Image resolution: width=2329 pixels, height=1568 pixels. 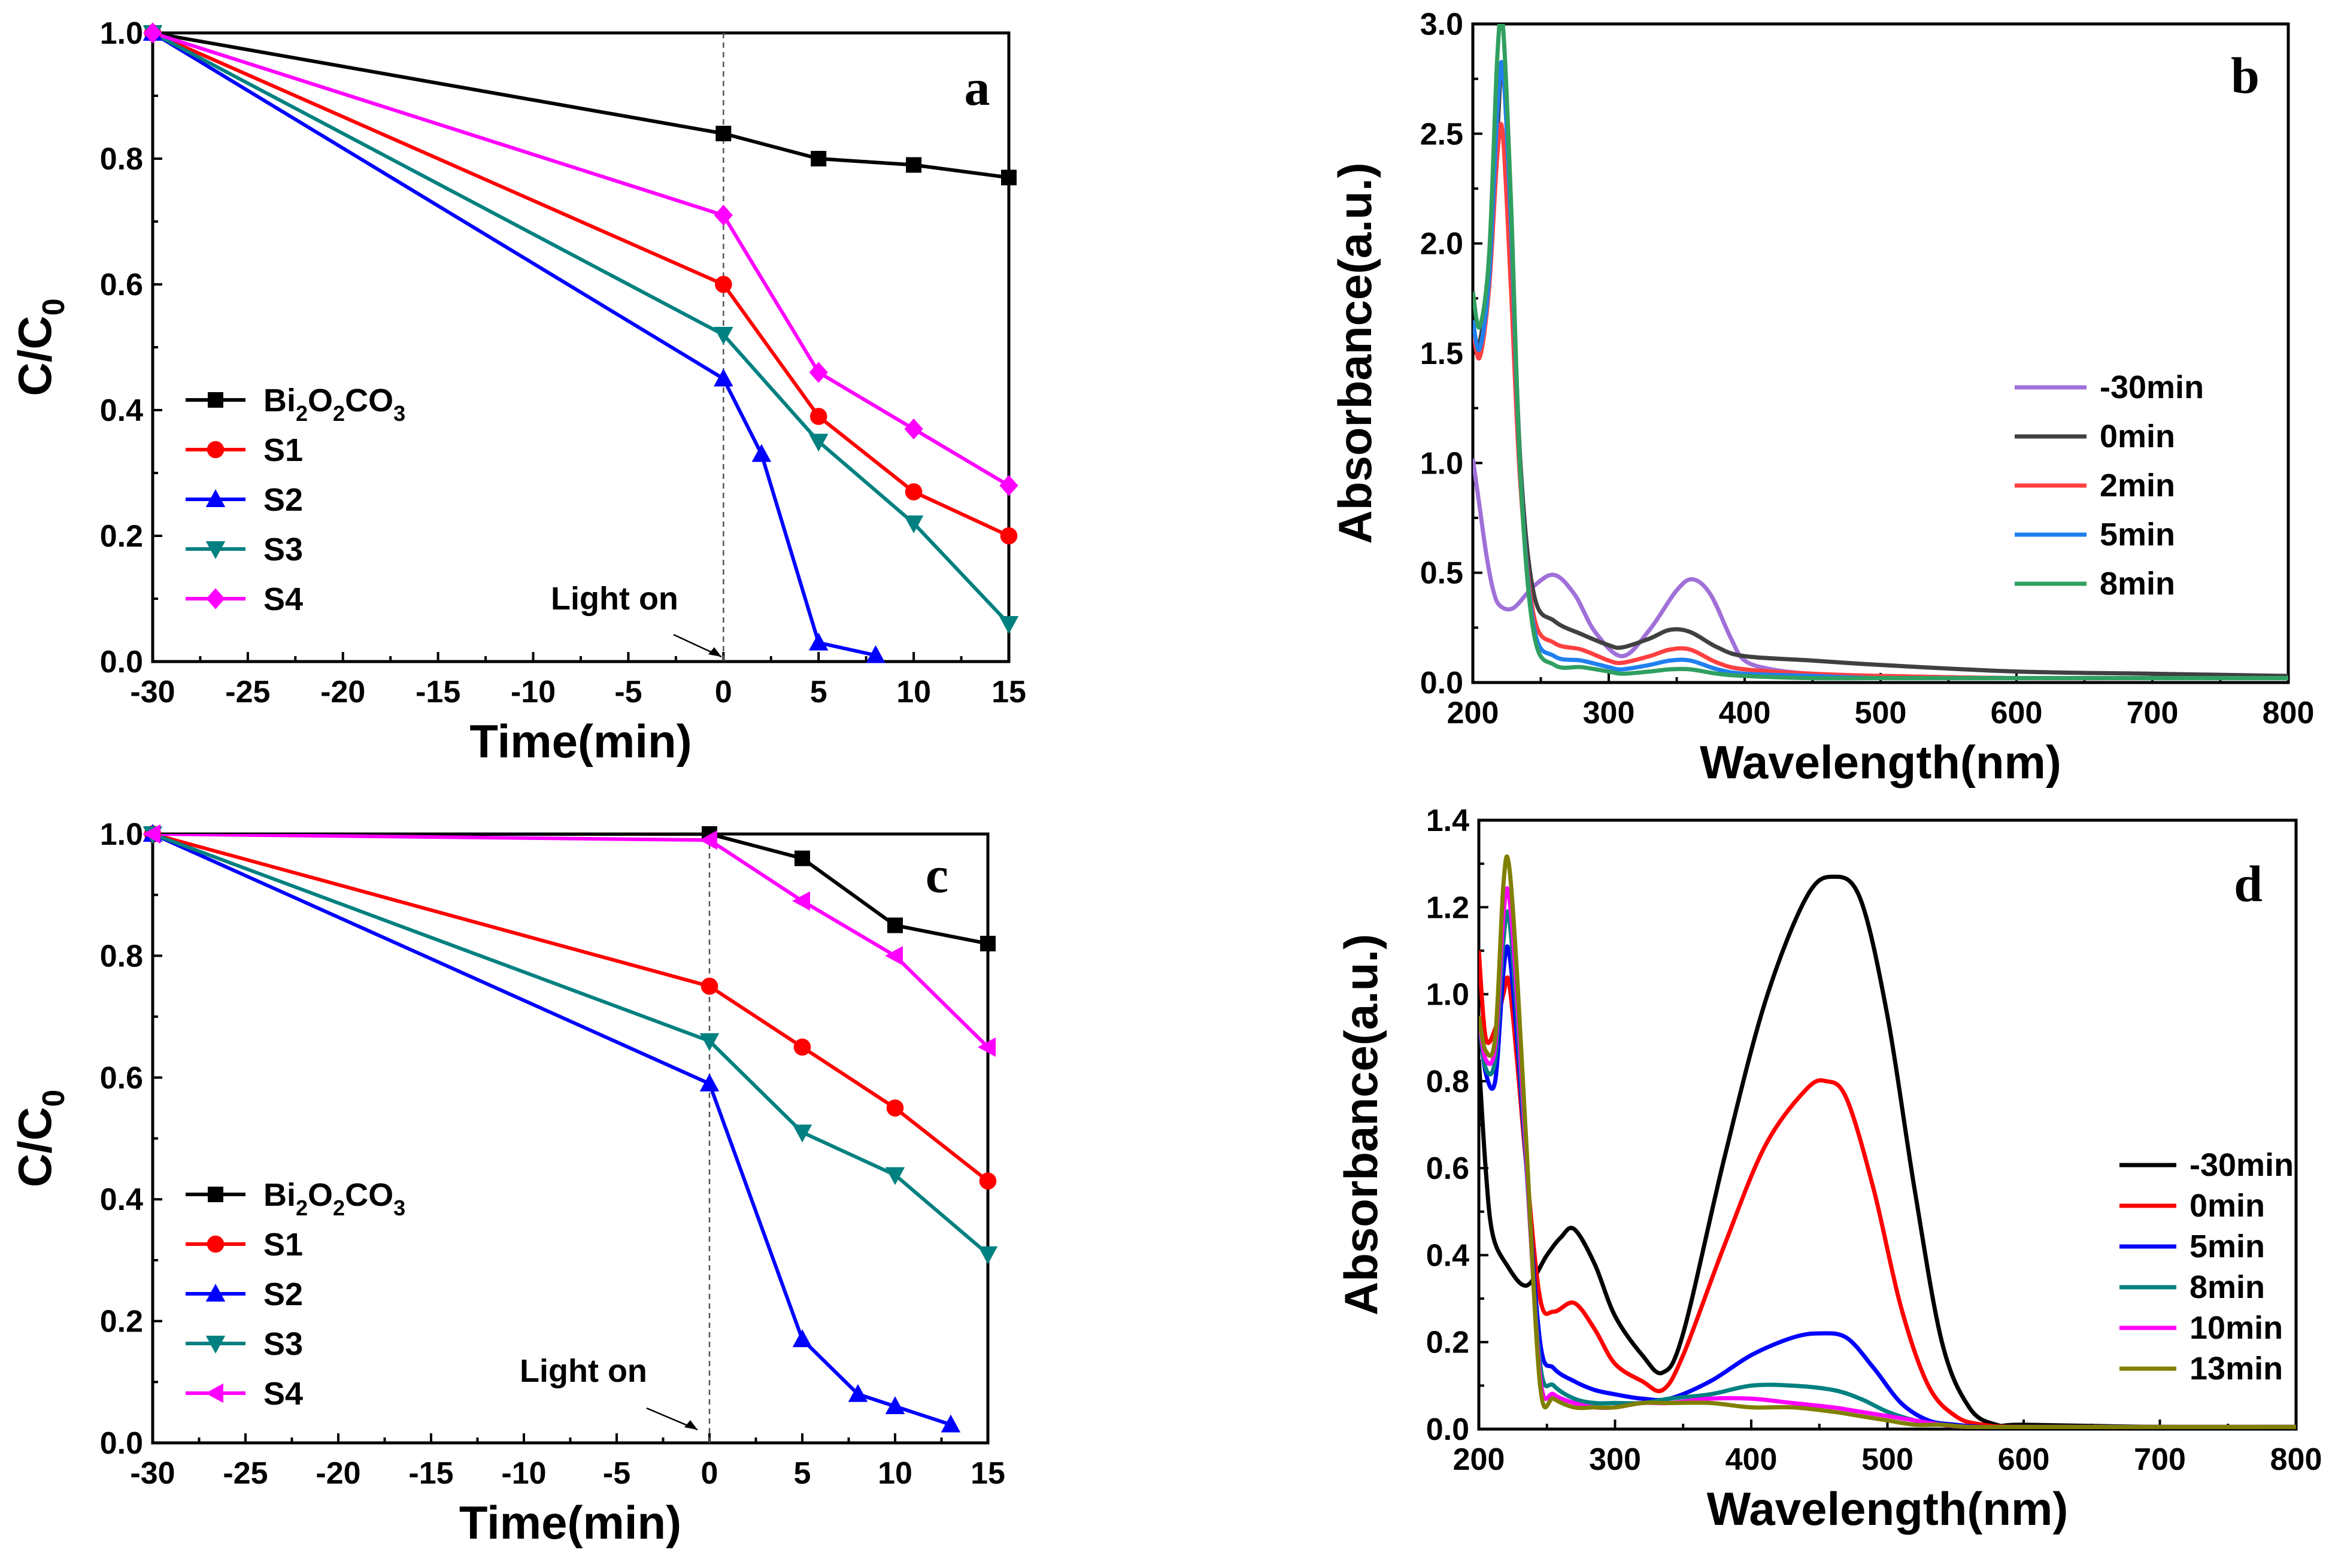 What do you see at coordinates (581, 106) in the screenshot?
I see `series-line-Bi2O2CO3` at bounding box center [581, 106].